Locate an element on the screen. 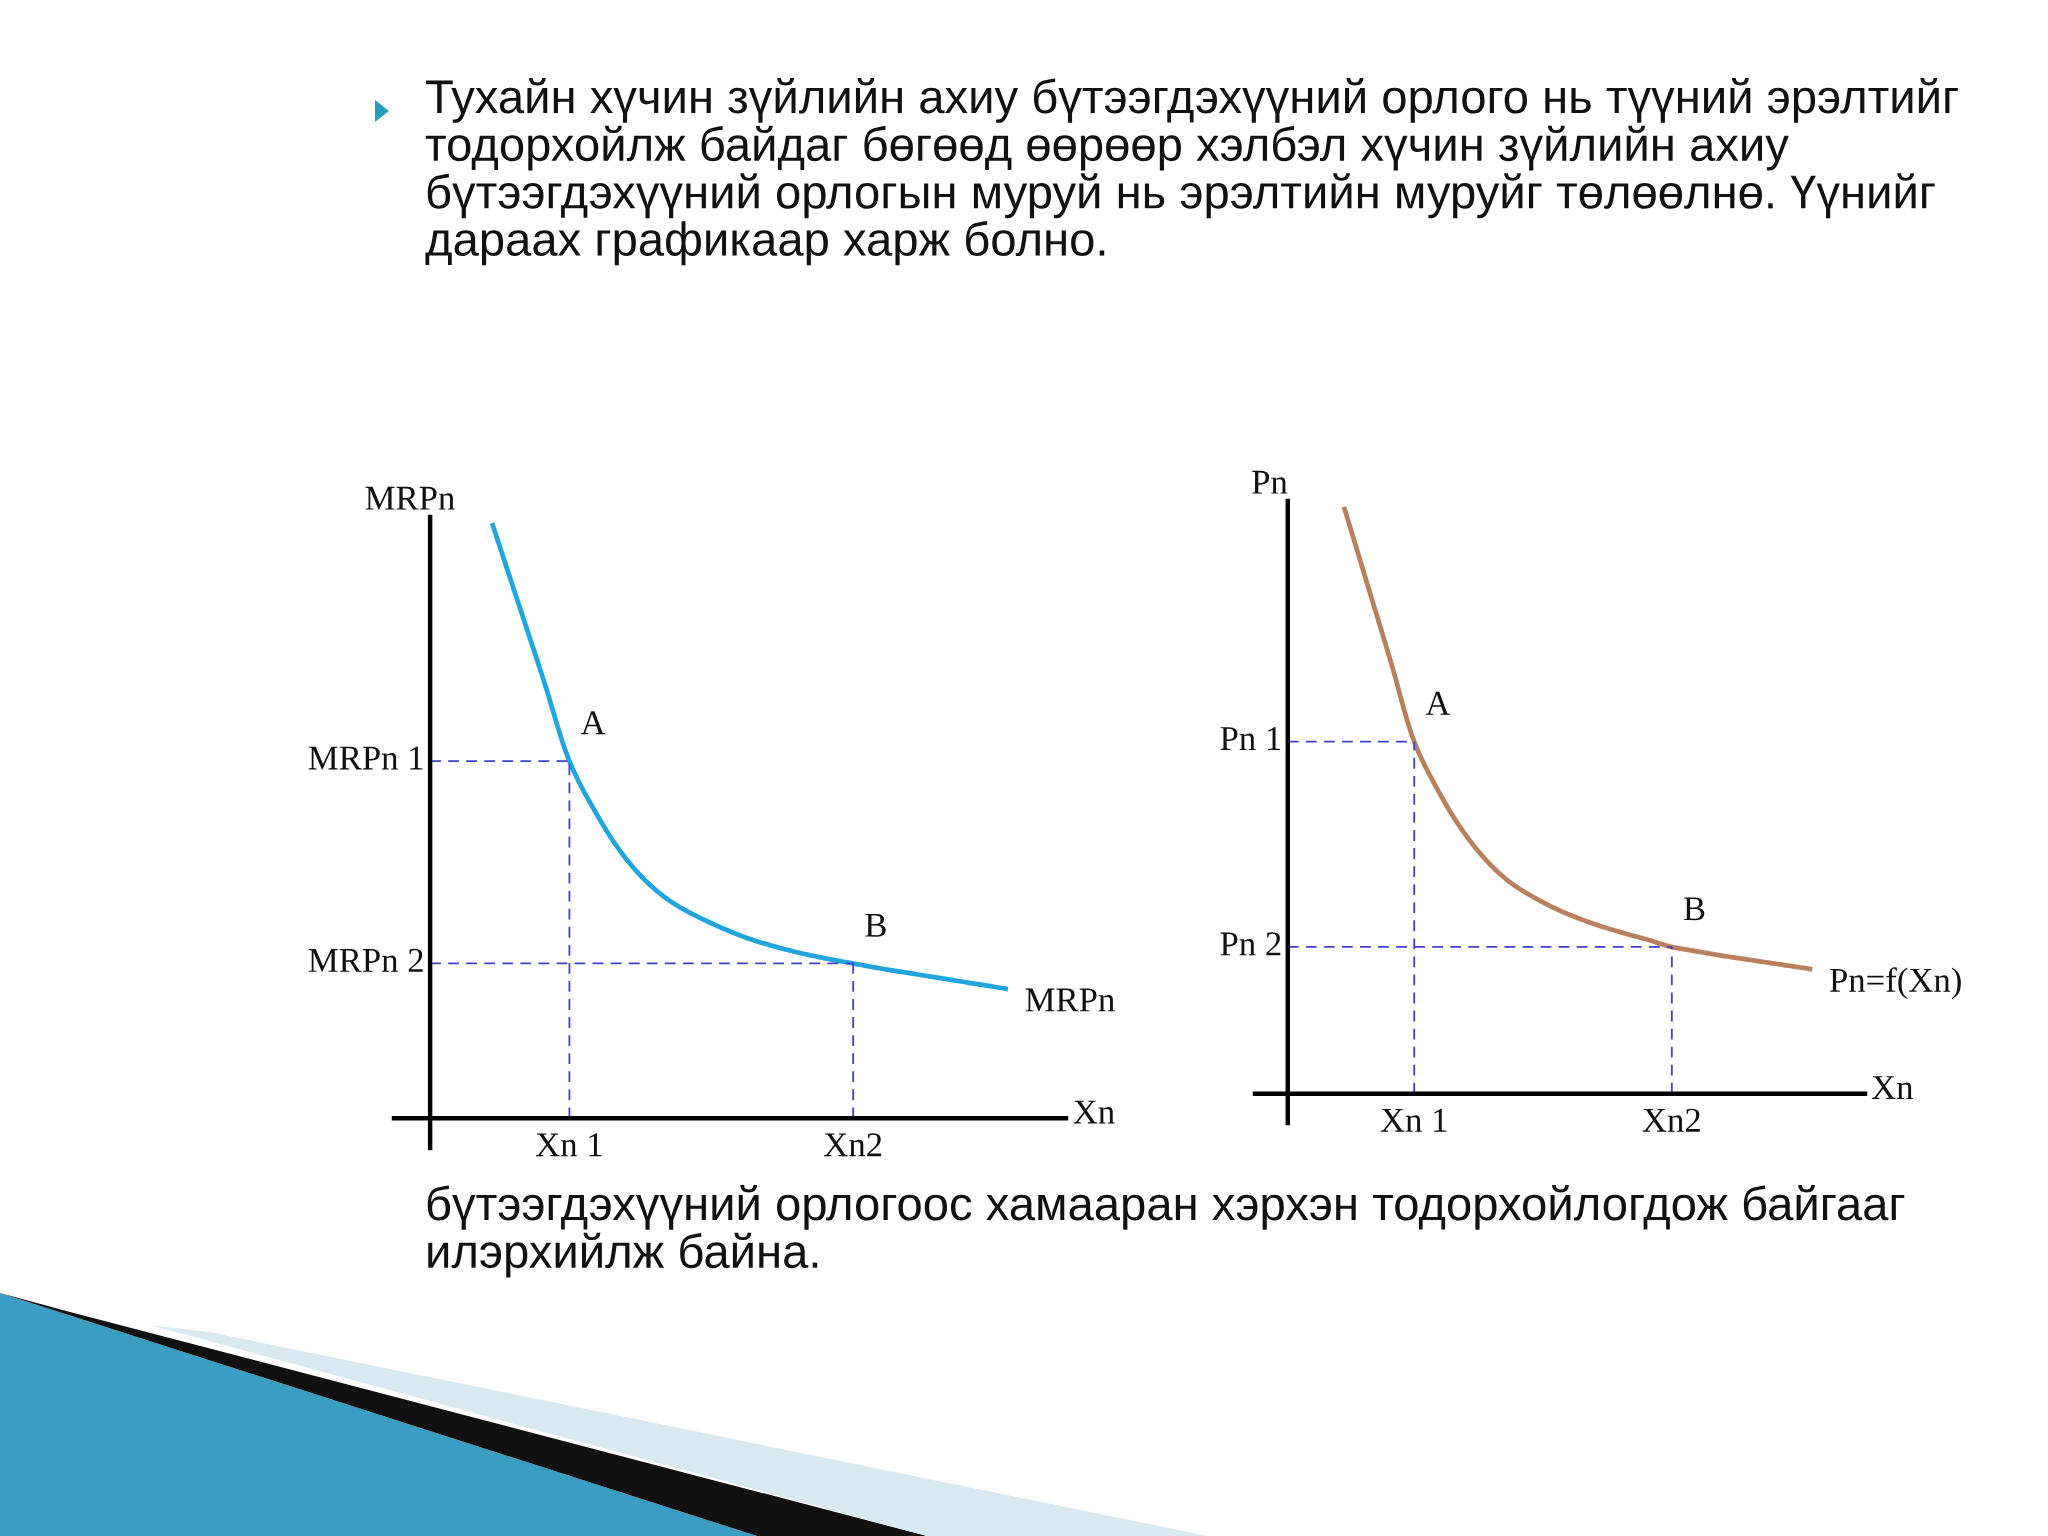 The width and height of the screenshot is (2048, 1536). ref-line-label: Pn 1 is located at coordinates (1250, 738).